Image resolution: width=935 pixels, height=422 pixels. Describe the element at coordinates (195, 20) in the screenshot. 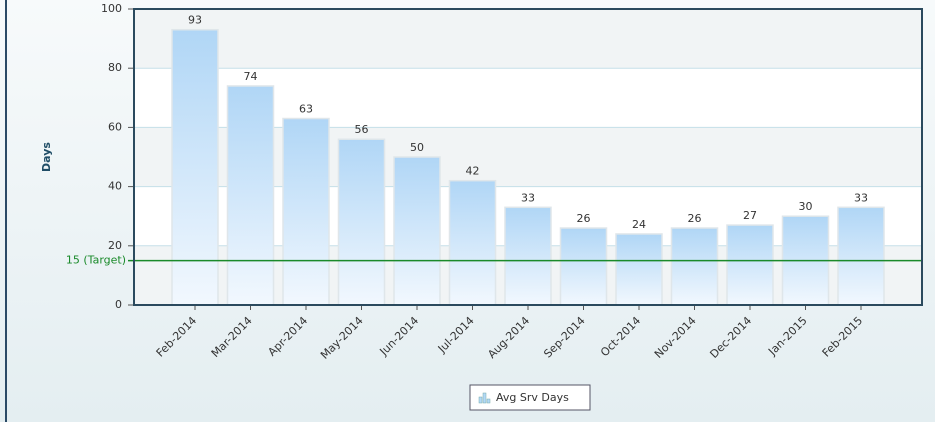

I see `value-label: 93` at that location.